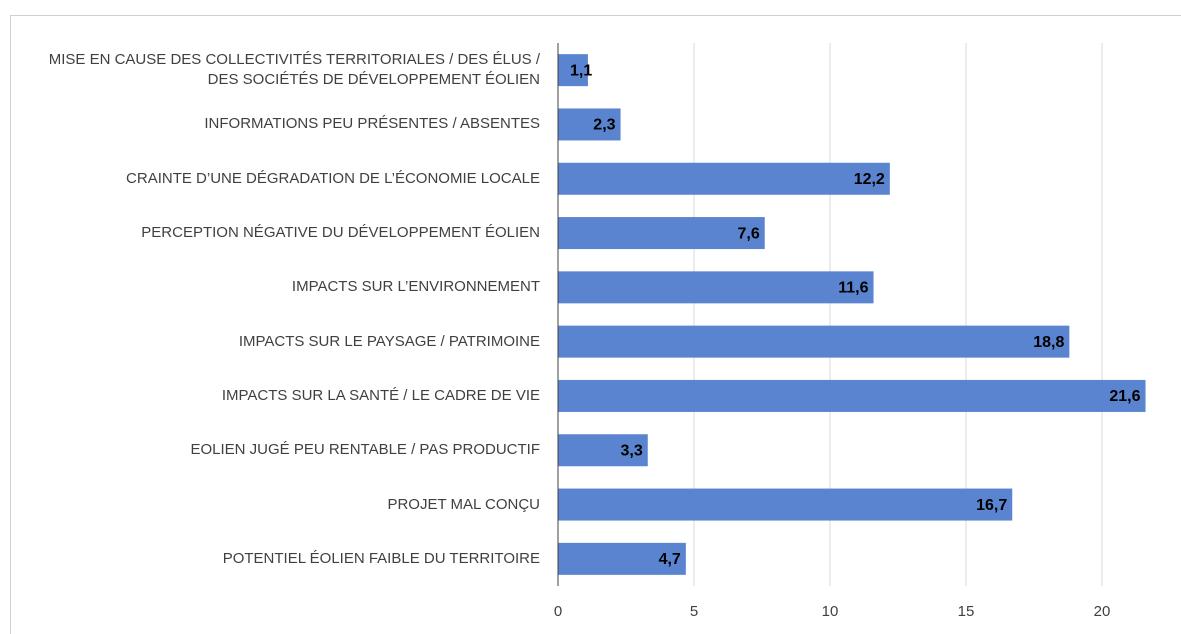 Image resolution: width=1181 pixels, height=634 pixels. I want to click on y-tick-label: INFORMATIONS PEU PRÉSENTES / ABSENTES, so click(372, 124).